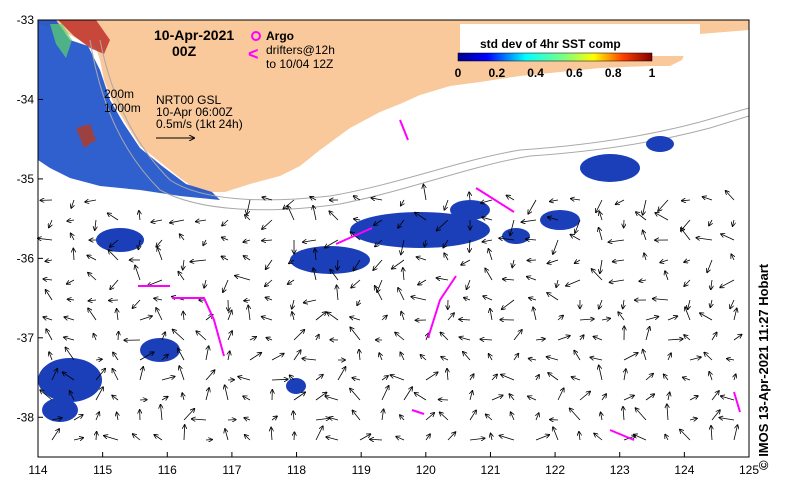 The width and height of the screenshot is (790, 492). I want to click on current-time: 10-Apr 06:00Z, so click(194, 112).